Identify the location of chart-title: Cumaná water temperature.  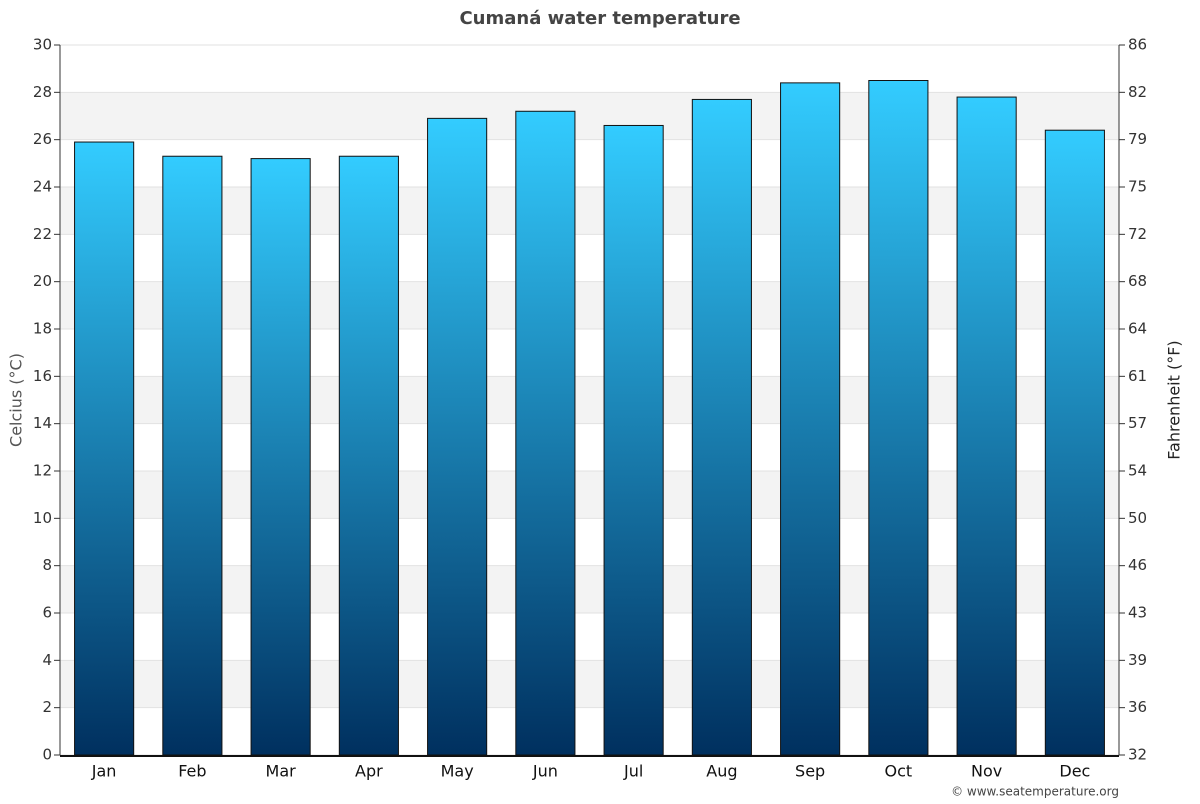
(599, 18).